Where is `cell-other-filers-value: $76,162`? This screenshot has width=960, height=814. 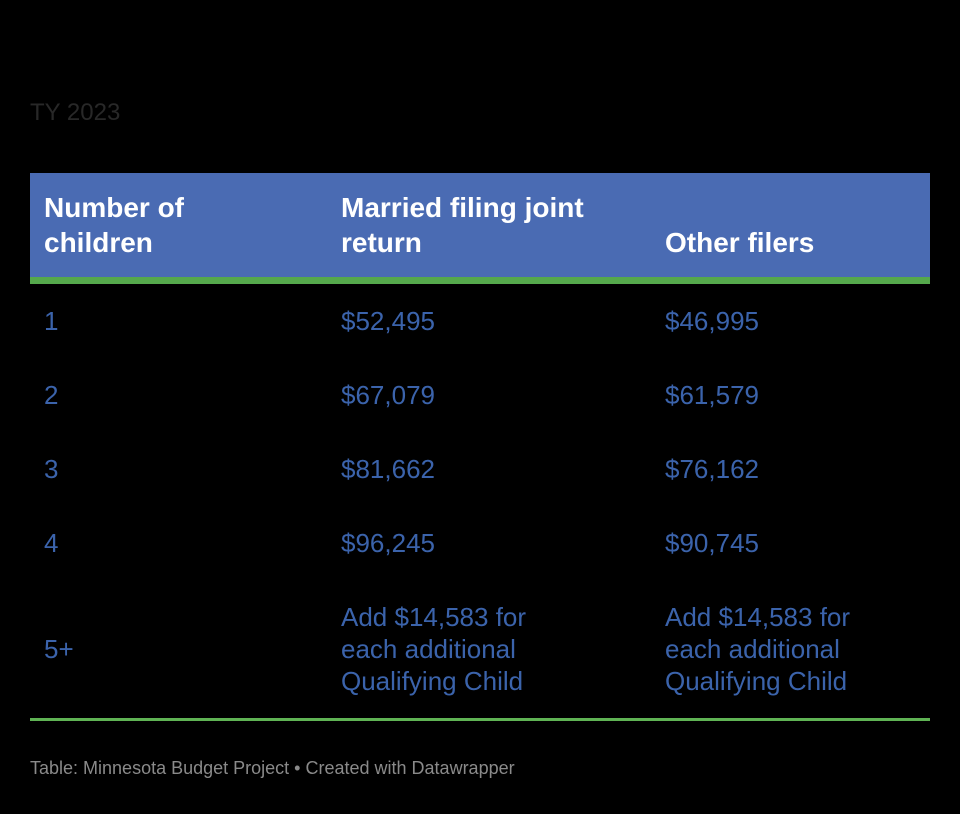 cell-other-filers-value: $76,162 is located at coordinates (712, 469).